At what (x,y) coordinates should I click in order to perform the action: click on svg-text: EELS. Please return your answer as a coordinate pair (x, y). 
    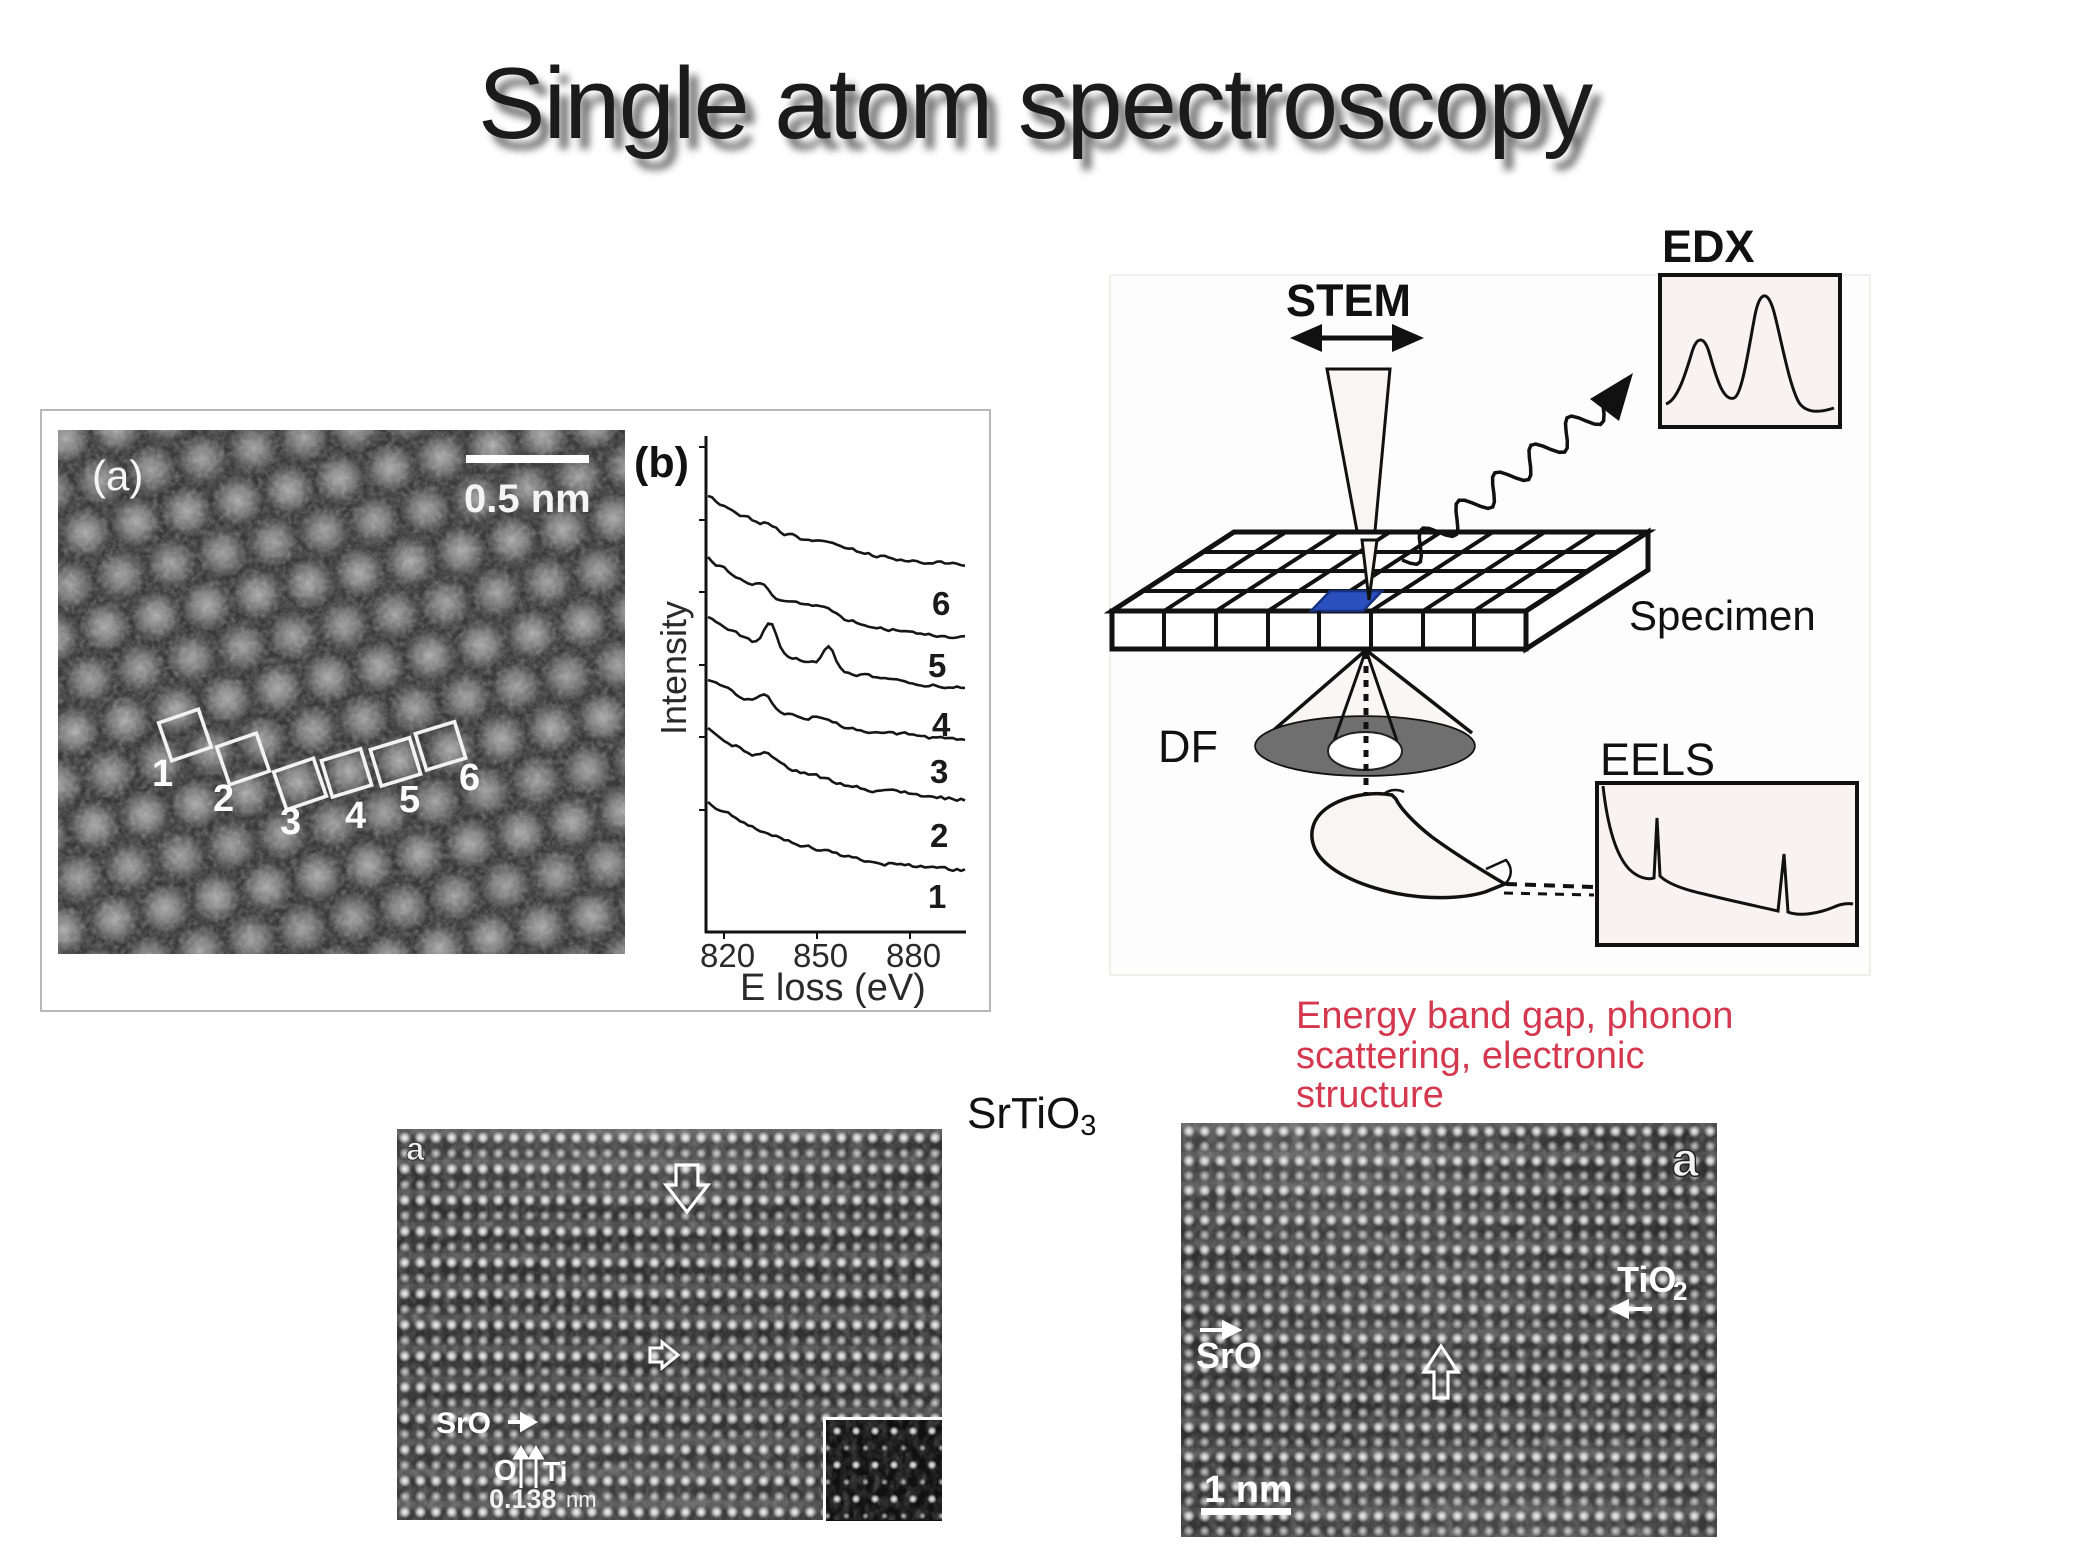
    Looking at the image, I should click on (1657, 759).